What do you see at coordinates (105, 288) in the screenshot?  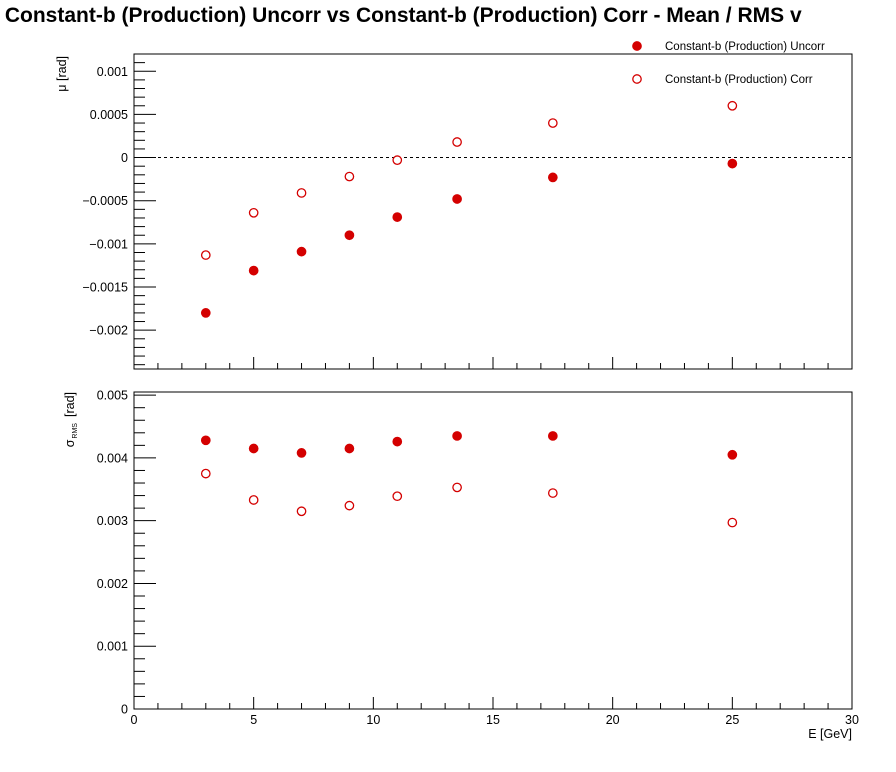 I see `y-tick-label: −0.0015` at bounding box center [105, 288].